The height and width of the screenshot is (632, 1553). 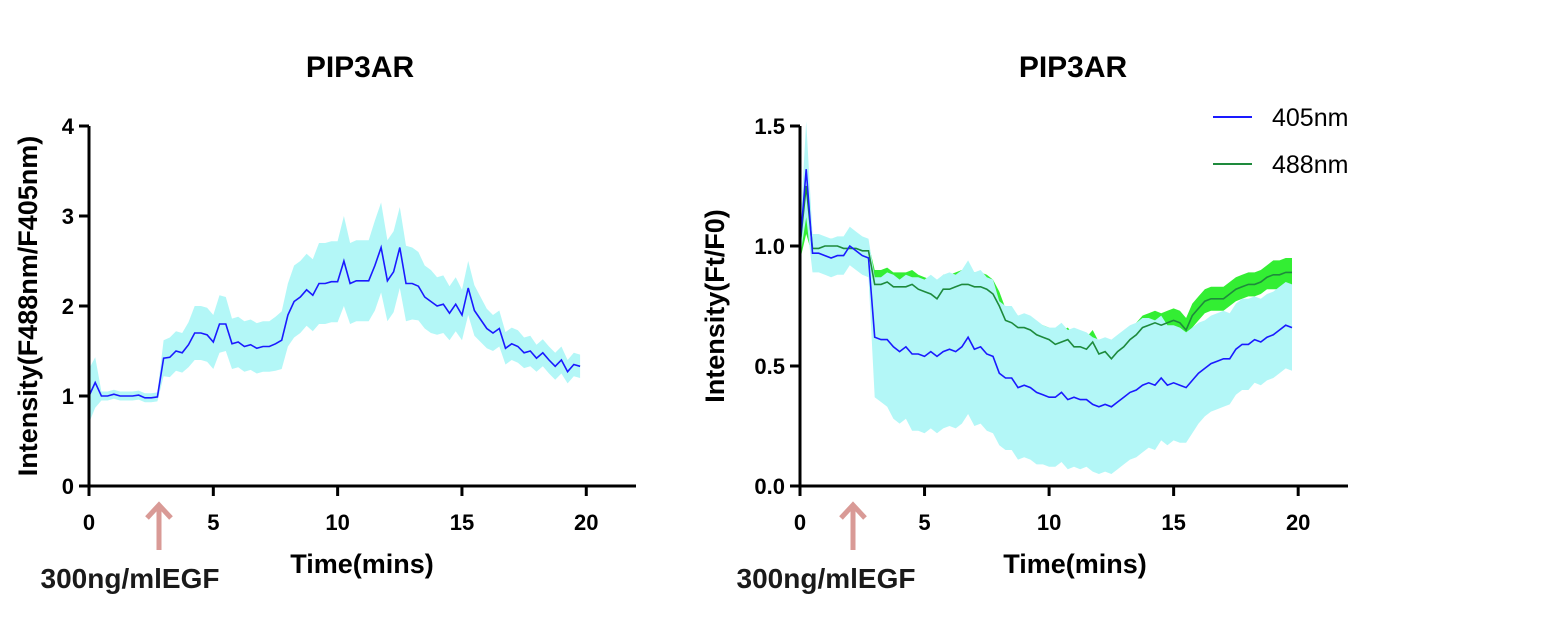 I want to click on legend: 405nm 488nm, so click(x=1280, y=141).